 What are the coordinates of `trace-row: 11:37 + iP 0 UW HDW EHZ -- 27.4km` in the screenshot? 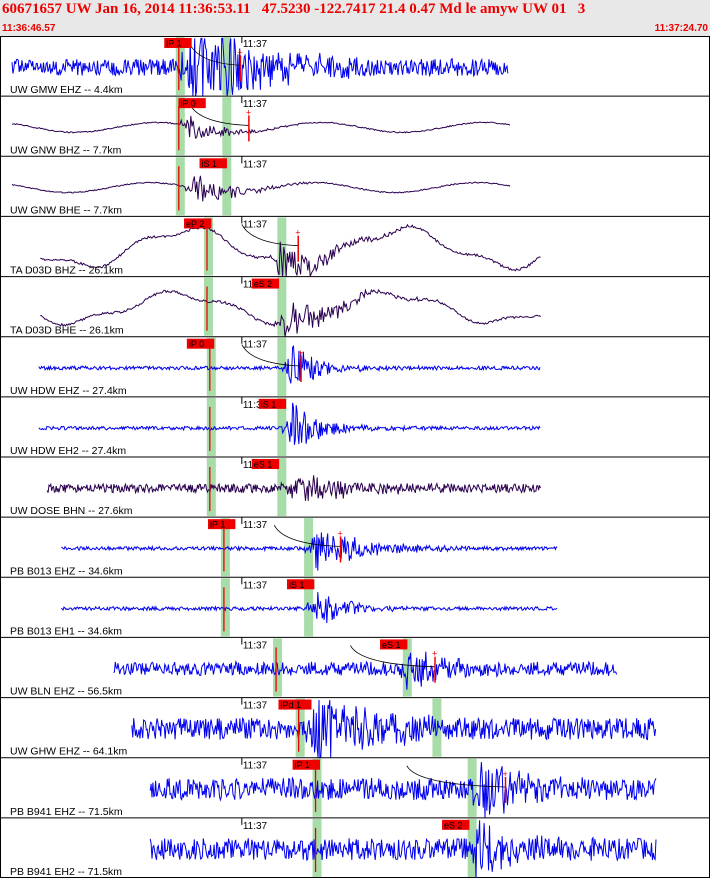 It's located at (355, 366).